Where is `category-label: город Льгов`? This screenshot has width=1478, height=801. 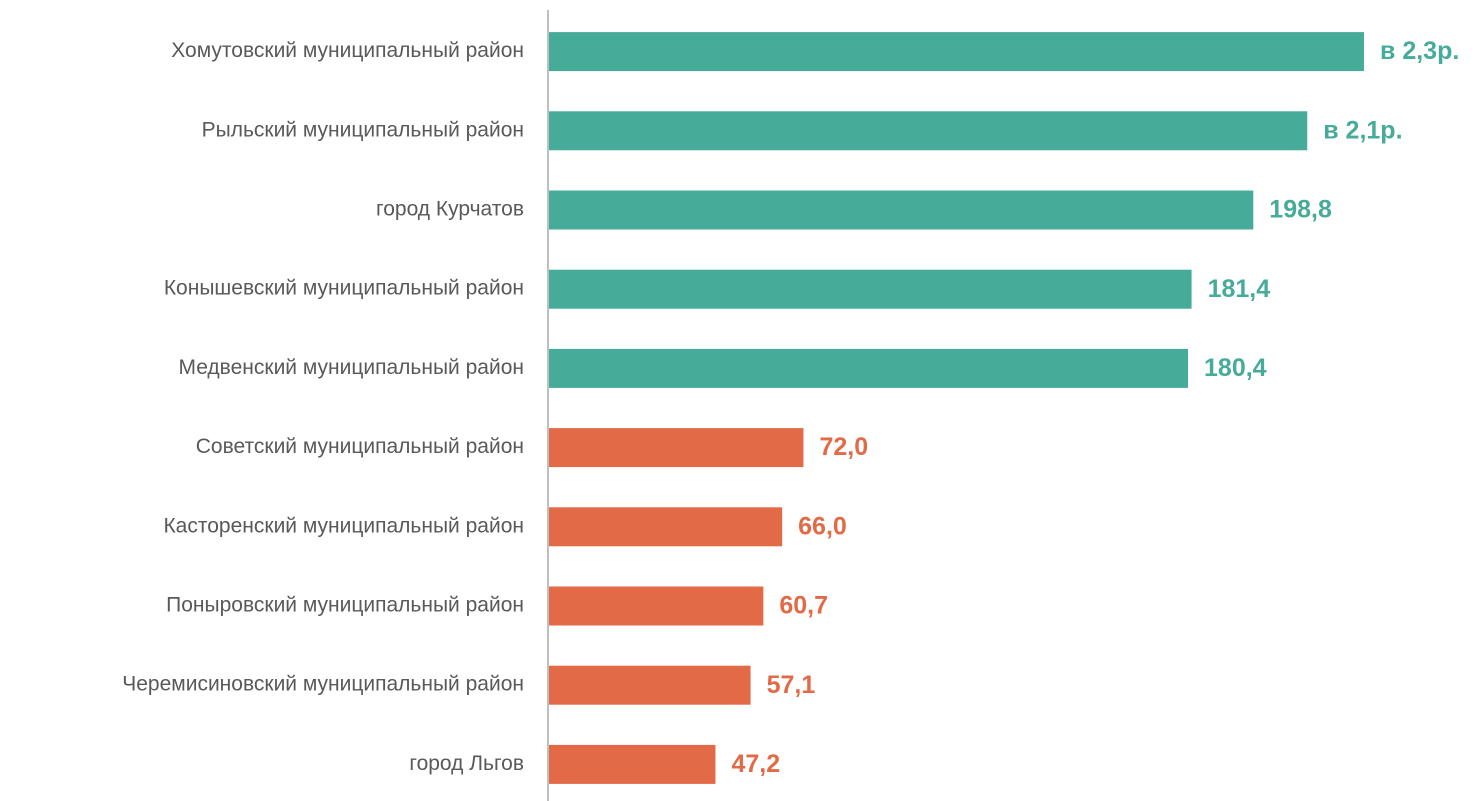 category-label: город Льгов is located at coordinates (466, 763).